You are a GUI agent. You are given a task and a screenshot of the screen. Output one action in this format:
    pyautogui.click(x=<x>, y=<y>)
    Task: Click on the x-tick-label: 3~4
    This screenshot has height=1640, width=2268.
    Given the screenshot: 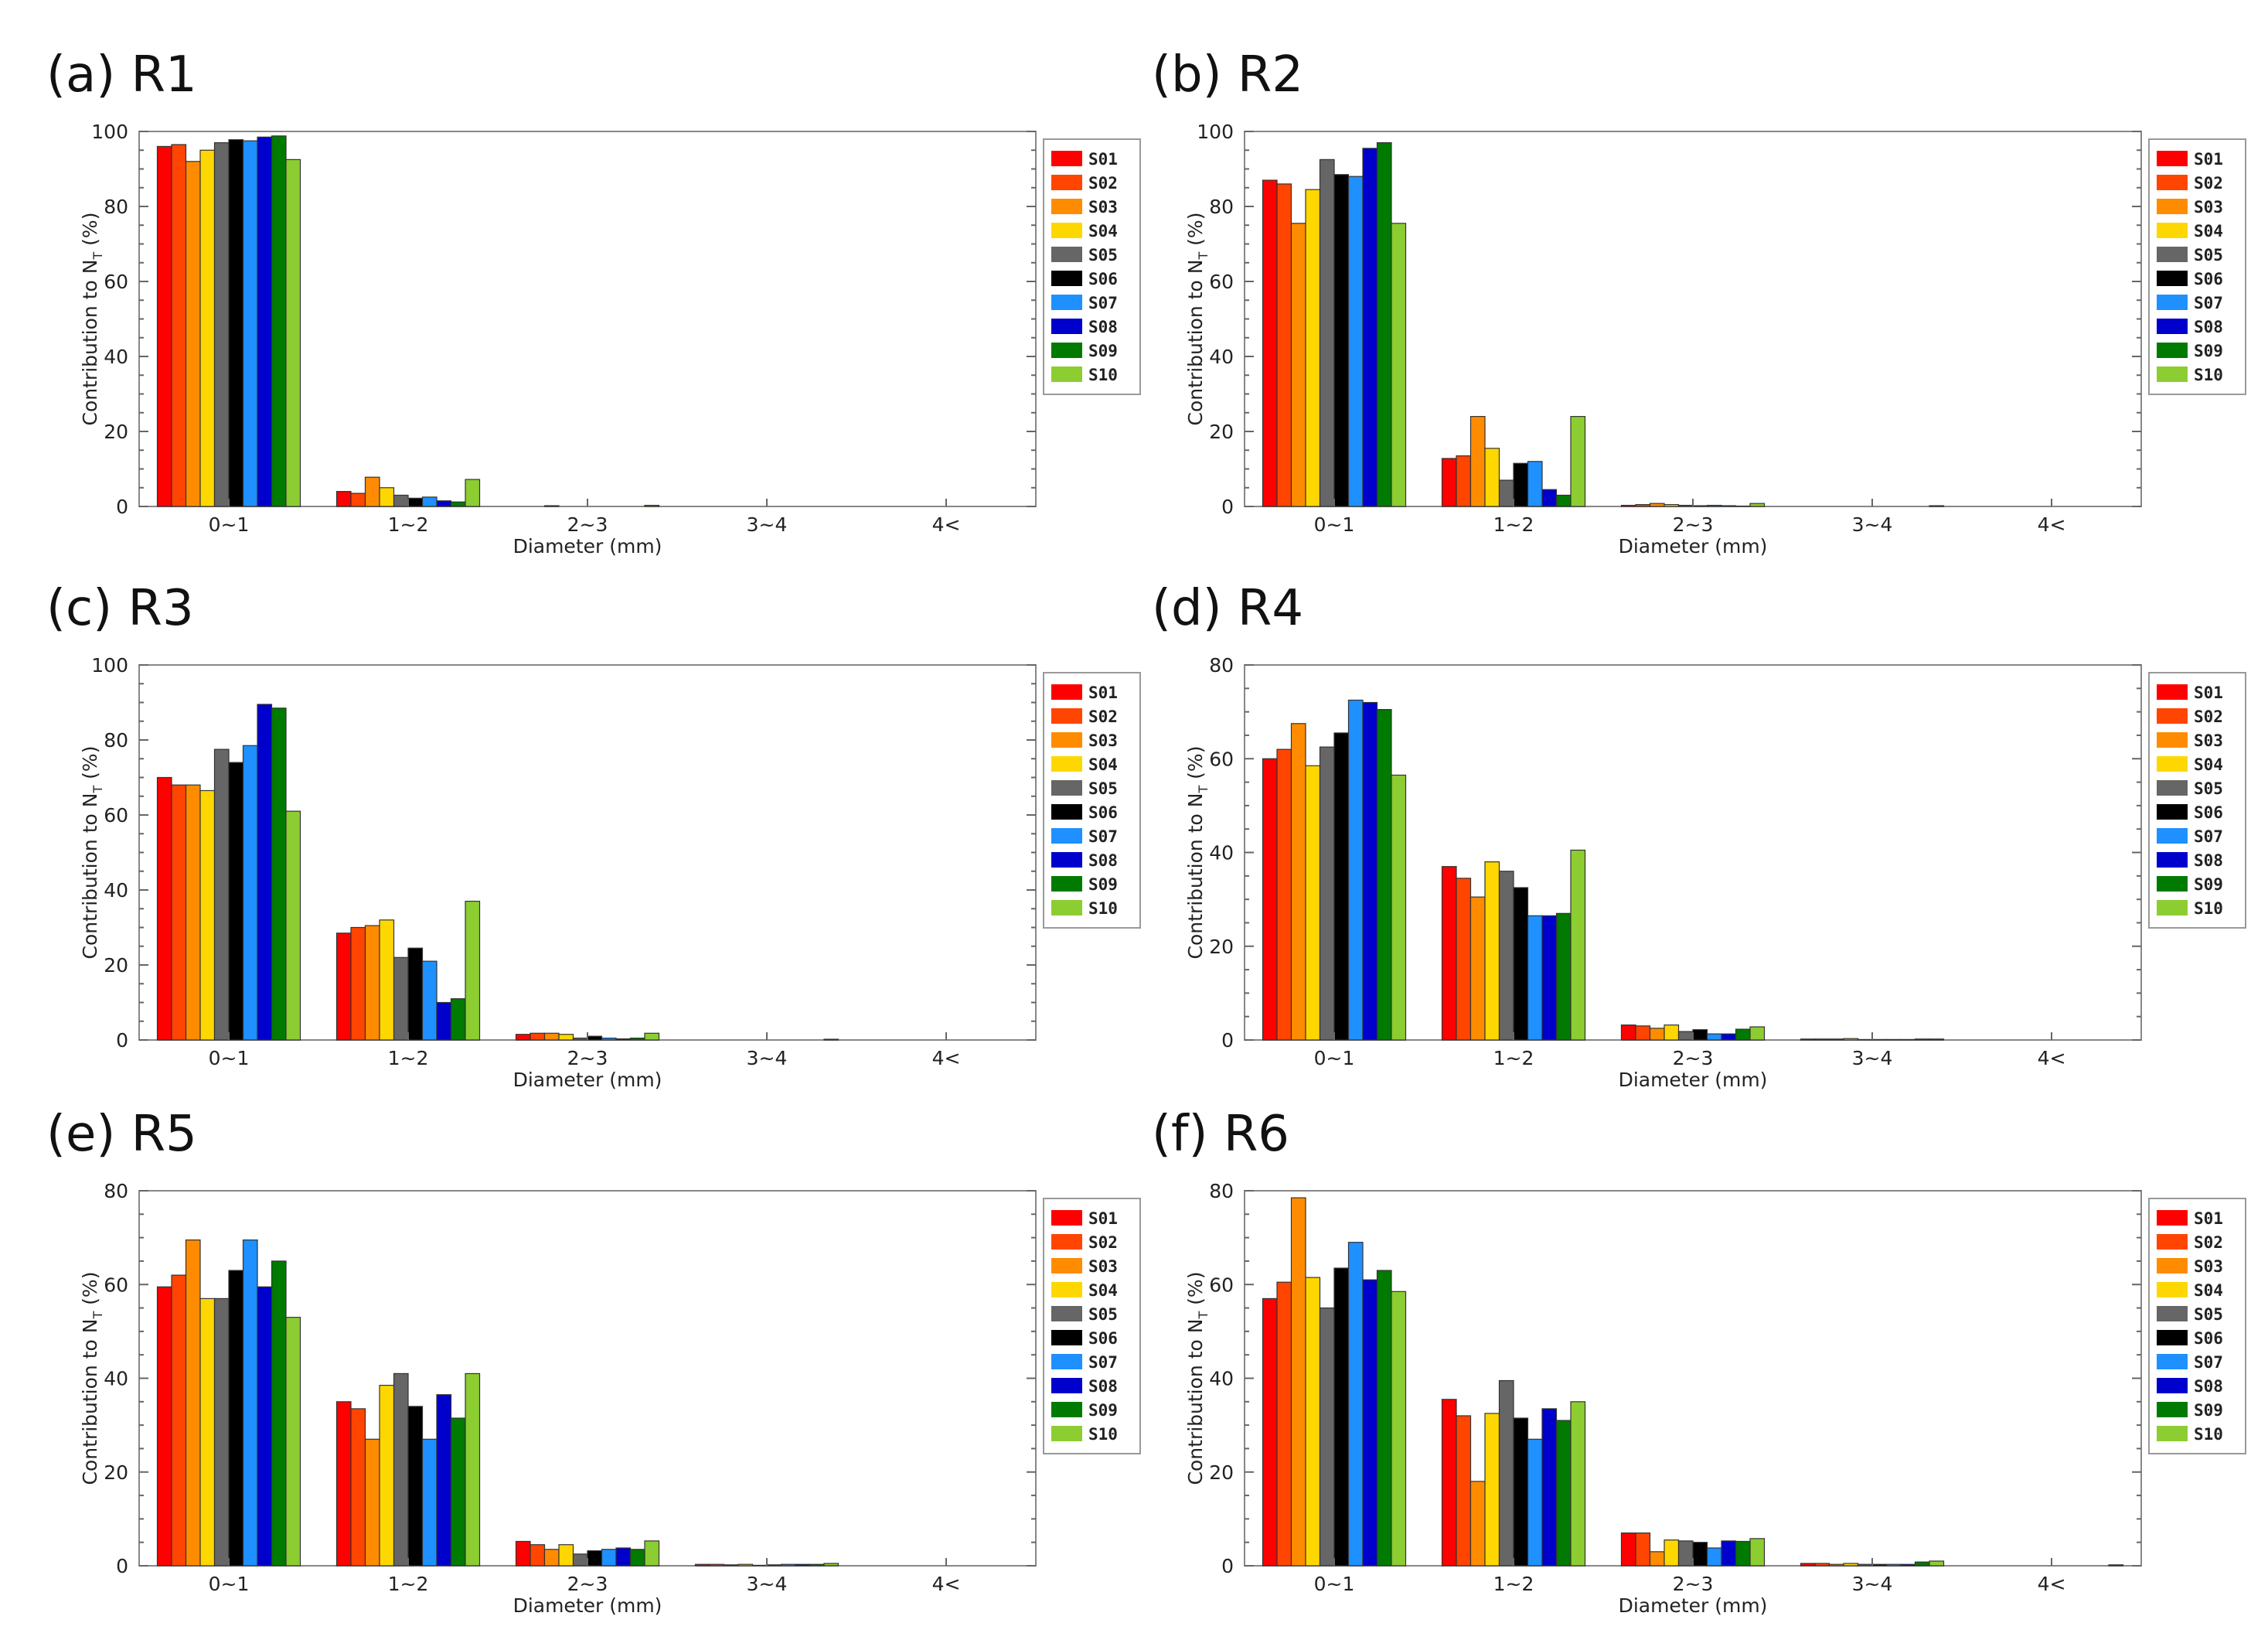 What is the action you would take?
    pyautogui.click(x=1872, y=1584)
    